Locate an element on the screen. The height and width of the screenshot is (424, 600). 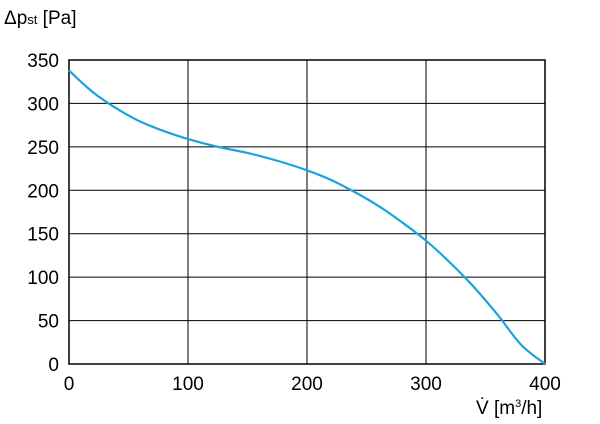
y-tick-label-6: 300 is located at coordinates (43, 104).